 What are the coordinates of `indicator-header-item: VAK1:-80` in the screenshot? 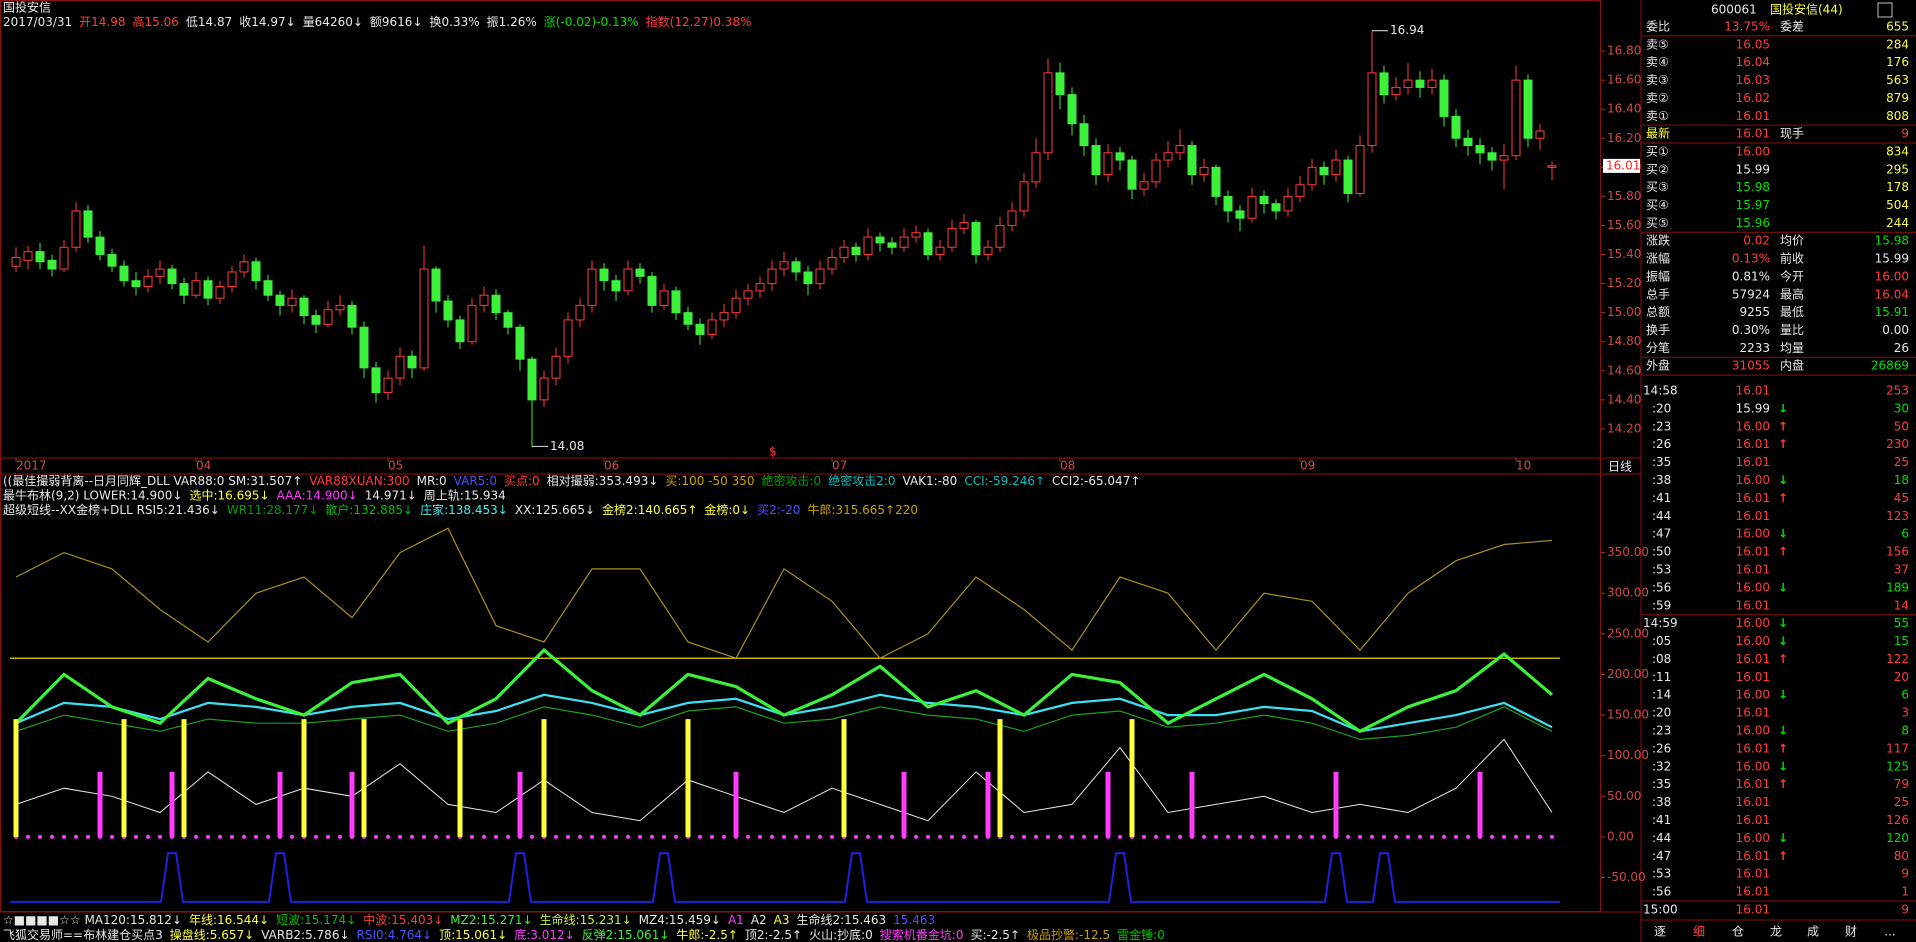 It's located at (930, 481).